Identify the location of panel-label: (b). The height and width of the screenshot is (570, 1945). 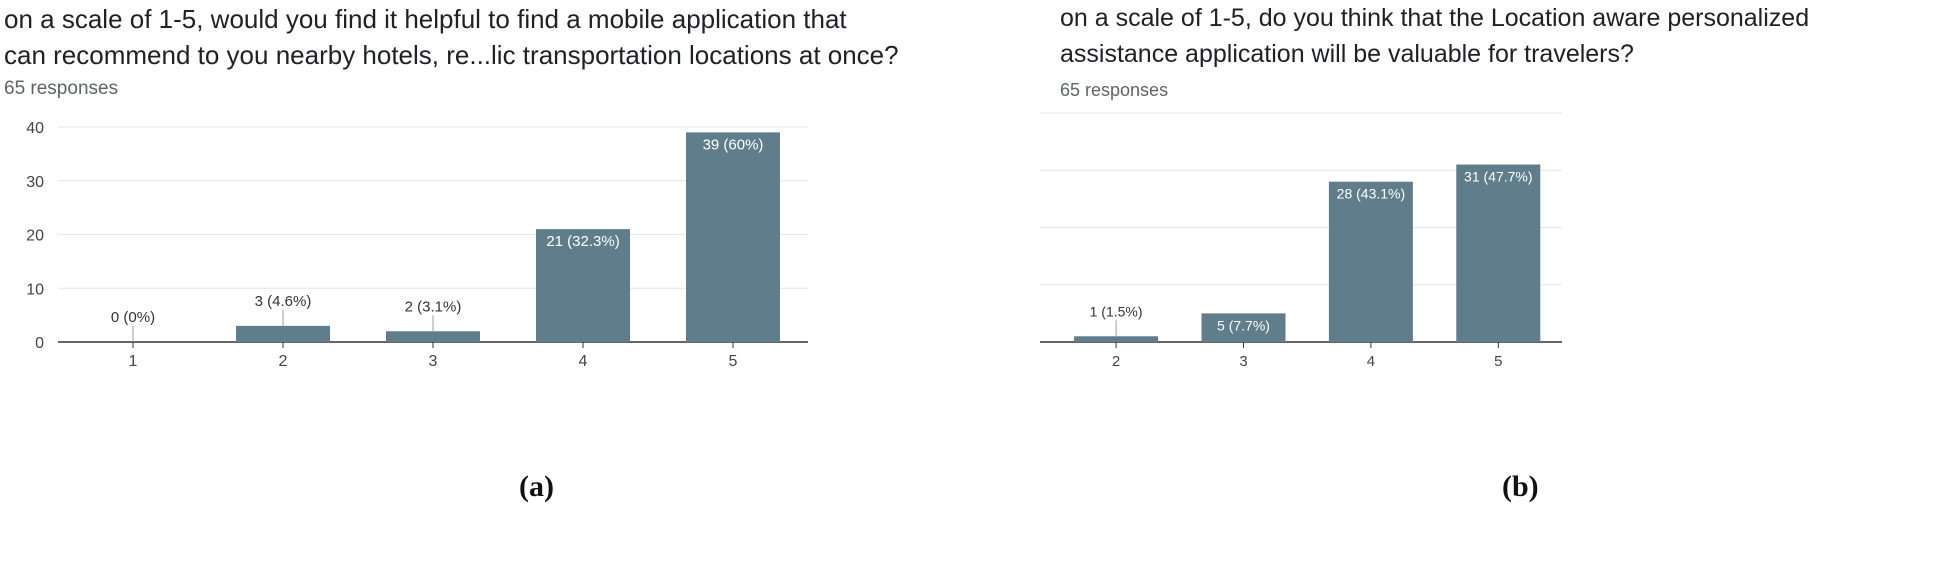
(1520, 486).